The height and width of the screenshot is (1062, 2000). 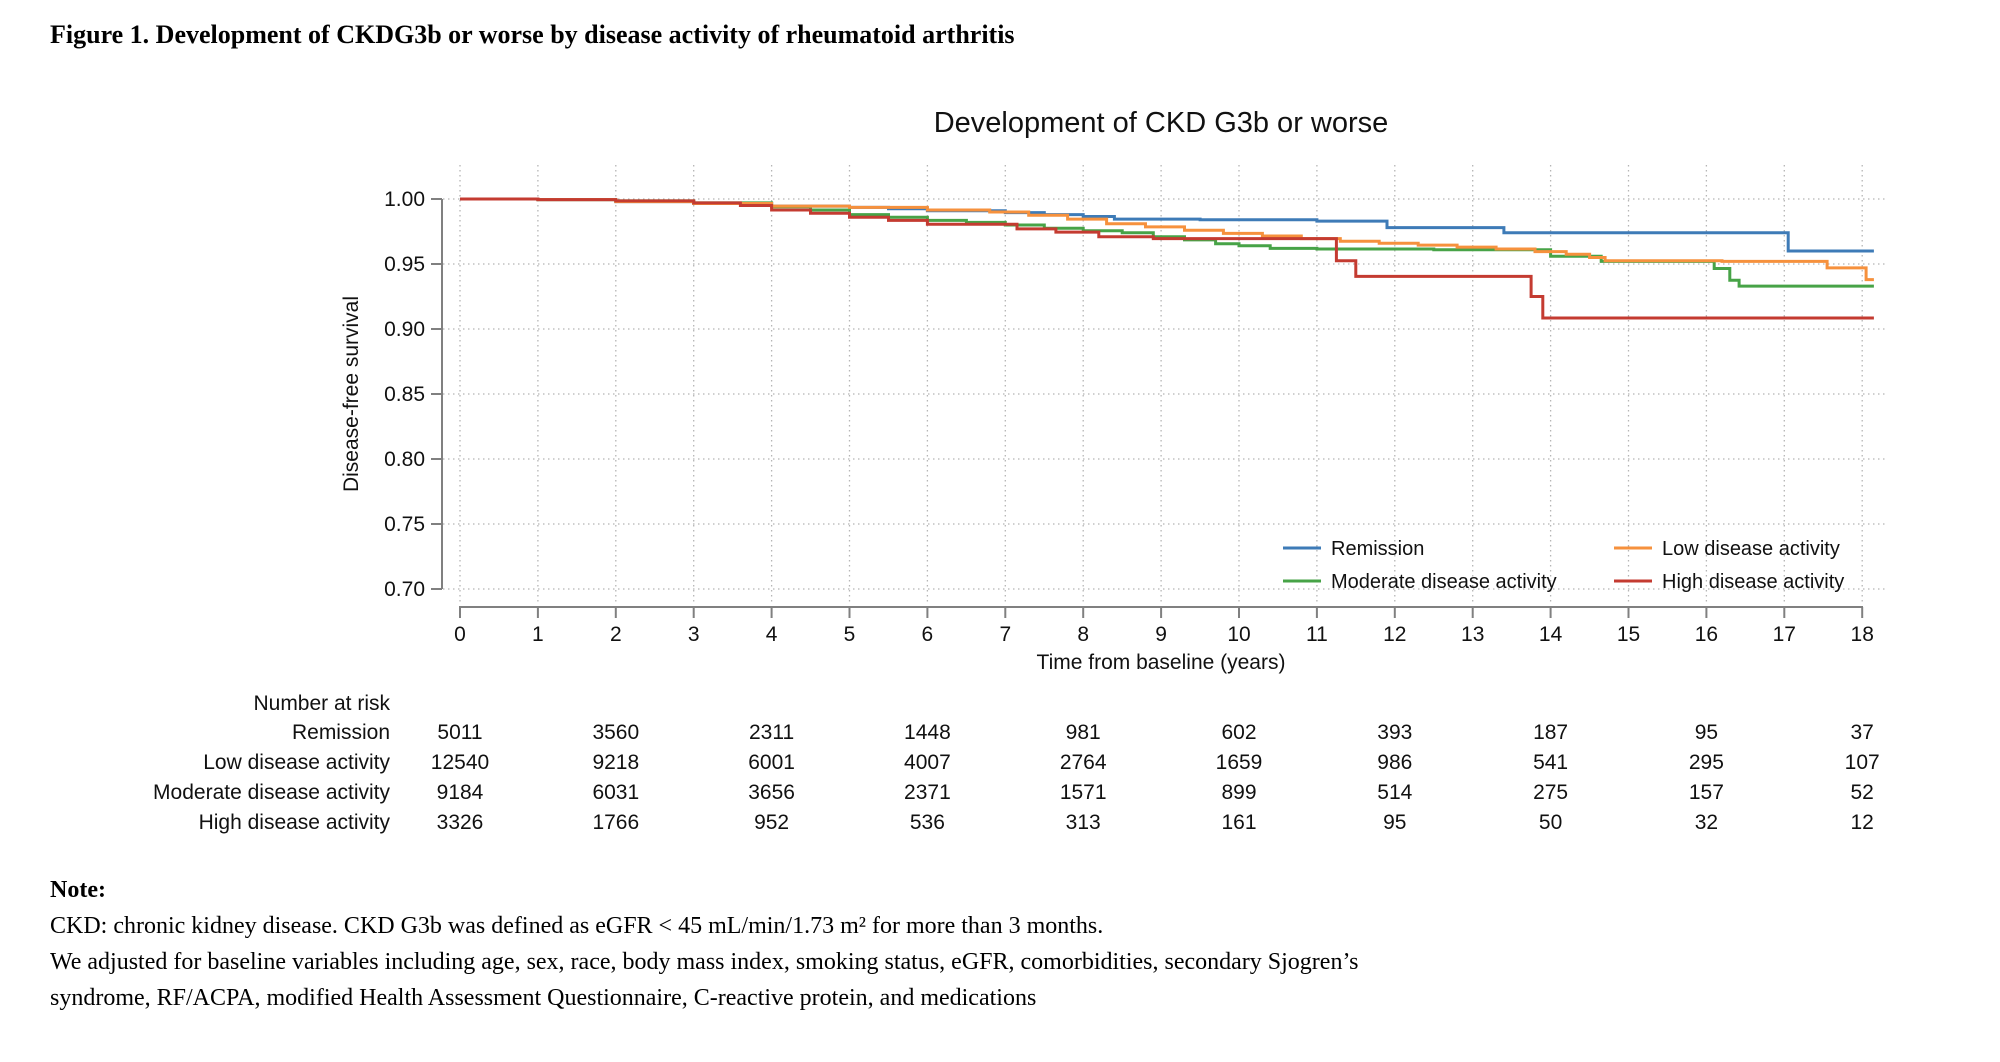 I want to click on y-axis-title: Disease-free survival, so click(x=351, y=394).